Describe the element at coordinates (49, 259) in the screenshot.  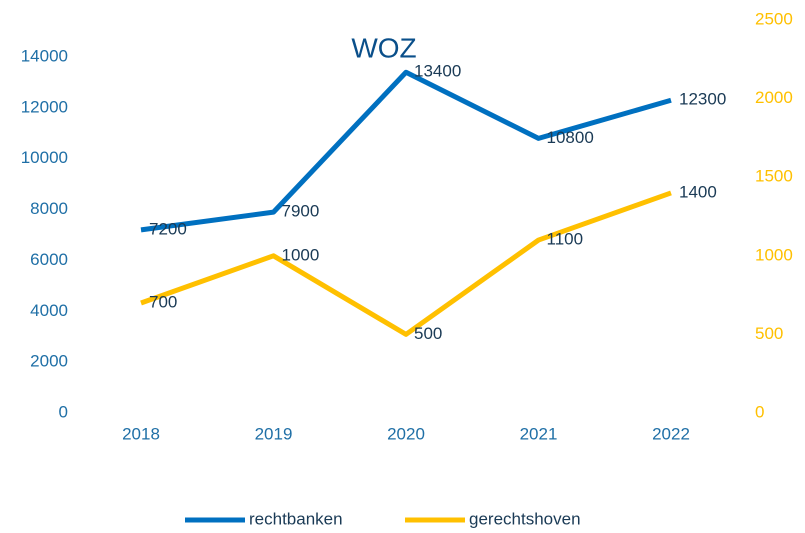
I see `y-tick-label: 6000` at that location.